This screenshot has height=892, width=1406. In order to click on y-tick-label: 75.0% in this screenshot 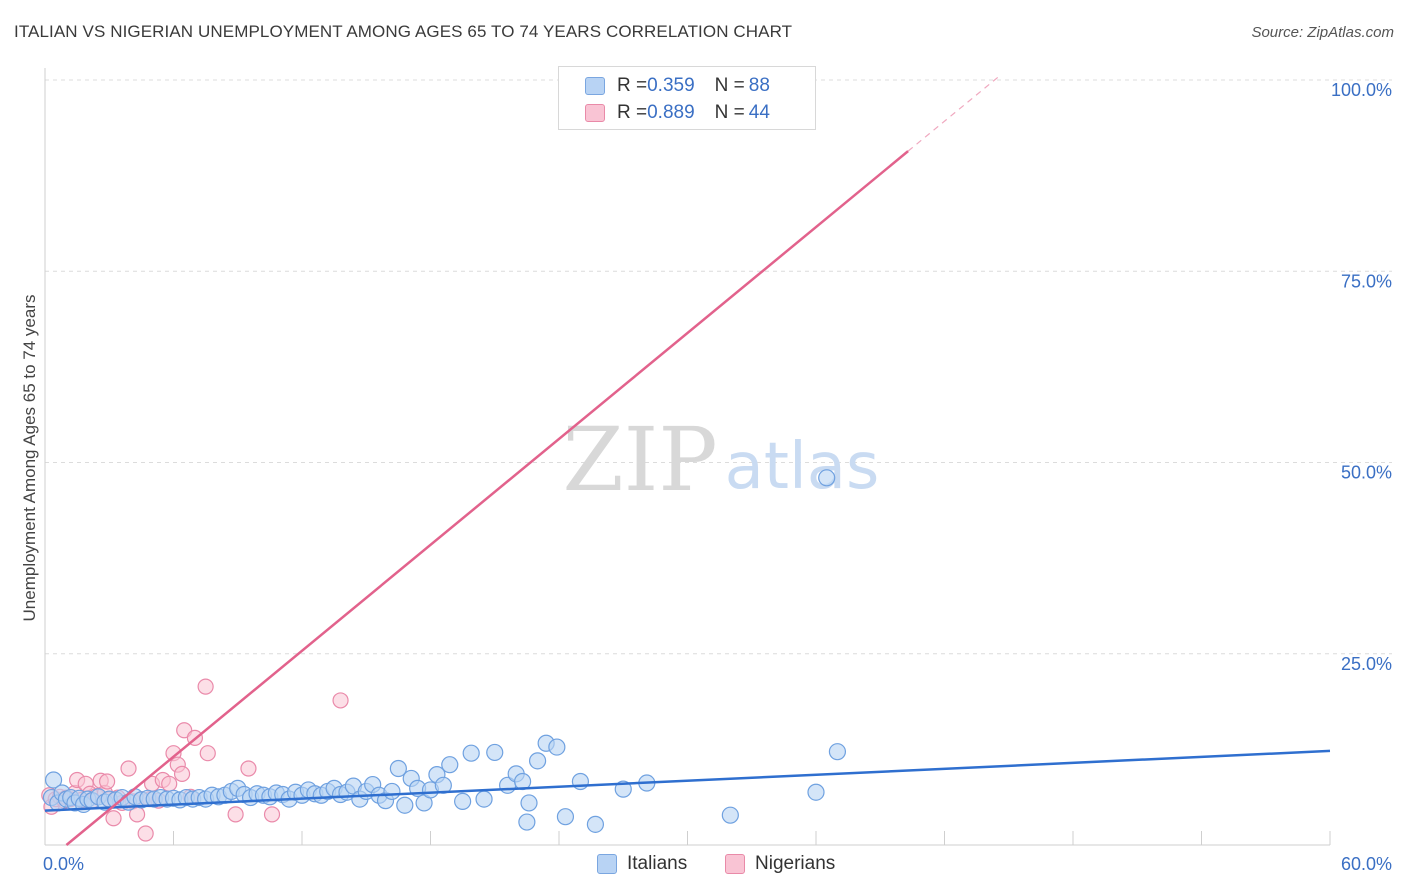, I will do `click(1366, 281)`.